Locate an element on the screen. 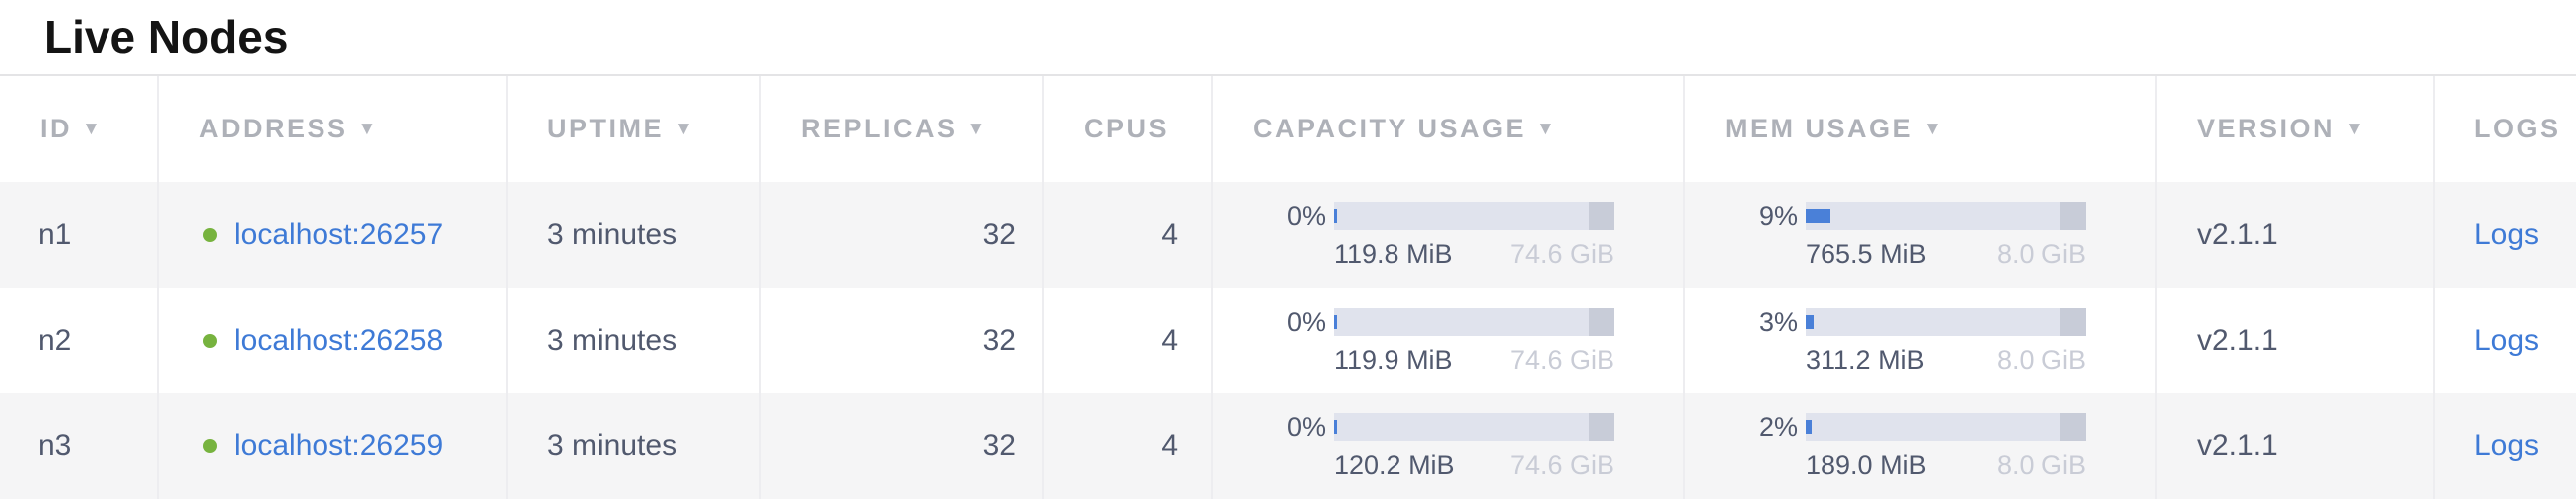 The width and height of the screenshot is (2576, 502). column-header-label: ADDRESS is located at coordinates (273, 128).